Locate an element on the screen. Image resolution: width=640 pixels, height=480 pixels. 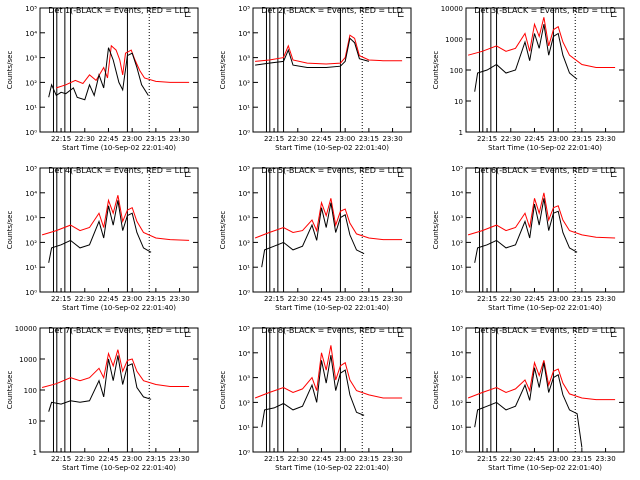
panel-title: Det 9(-BLACK = Events, RED = LLD is located at coordinates (544, 330).